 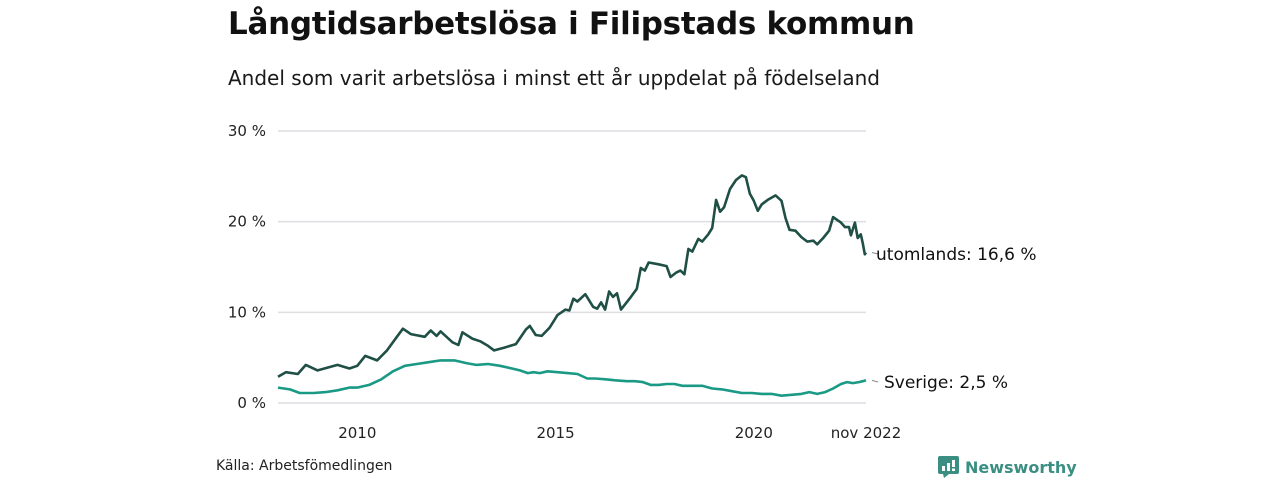 I want to click on chart-title: Långtidsarbetslösa i Filipstads kommun, so click(x=571, y=24).